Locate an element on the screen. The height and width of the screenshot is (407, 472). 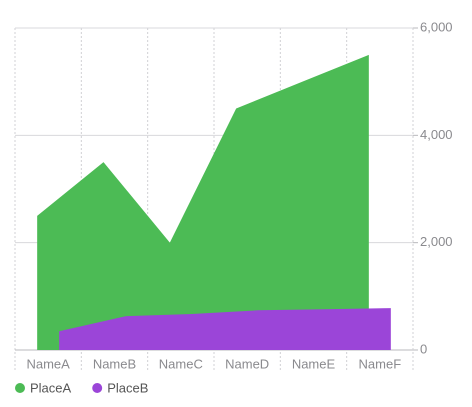
area is located at coordinates (225, 329).